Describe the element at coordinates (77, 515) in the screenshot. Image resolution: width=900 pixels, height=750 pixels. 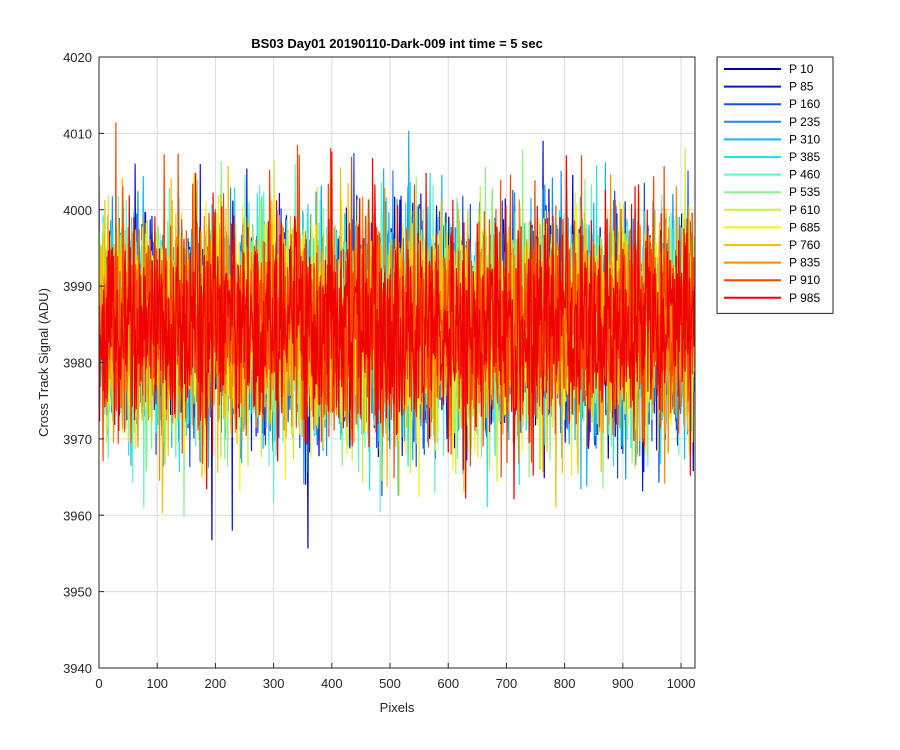
I see `y-tick-label: 3960` at that location.